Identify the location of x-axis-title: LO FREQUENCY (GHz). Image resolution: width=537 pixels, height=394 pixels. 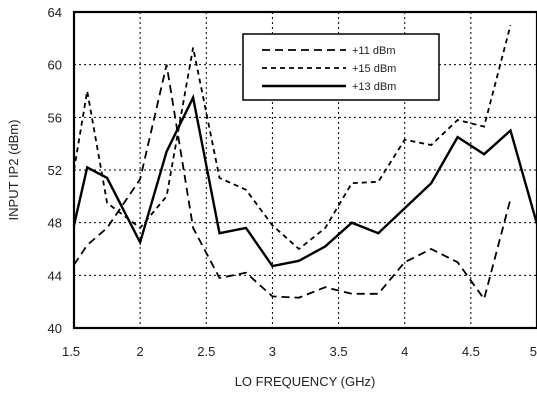
(305, 381).